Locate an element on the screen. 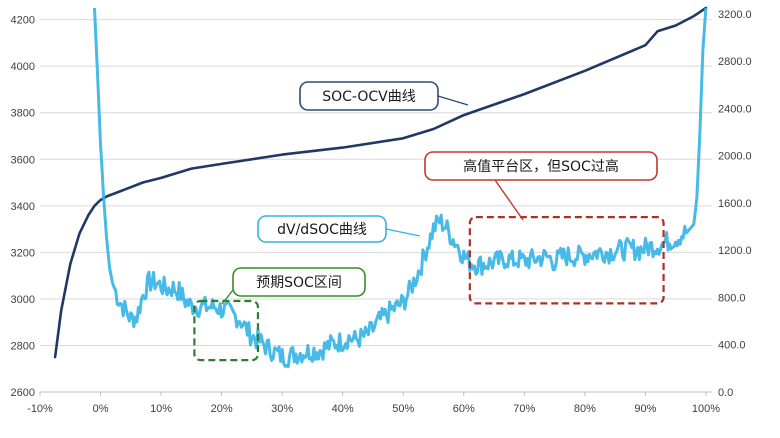 This screenshot has width=780, height=438. x-axis: -10% 0% 10% 20% 30% 40% 50% 60% 70% 80% 90% 100% is located at coordinates (373, 403).